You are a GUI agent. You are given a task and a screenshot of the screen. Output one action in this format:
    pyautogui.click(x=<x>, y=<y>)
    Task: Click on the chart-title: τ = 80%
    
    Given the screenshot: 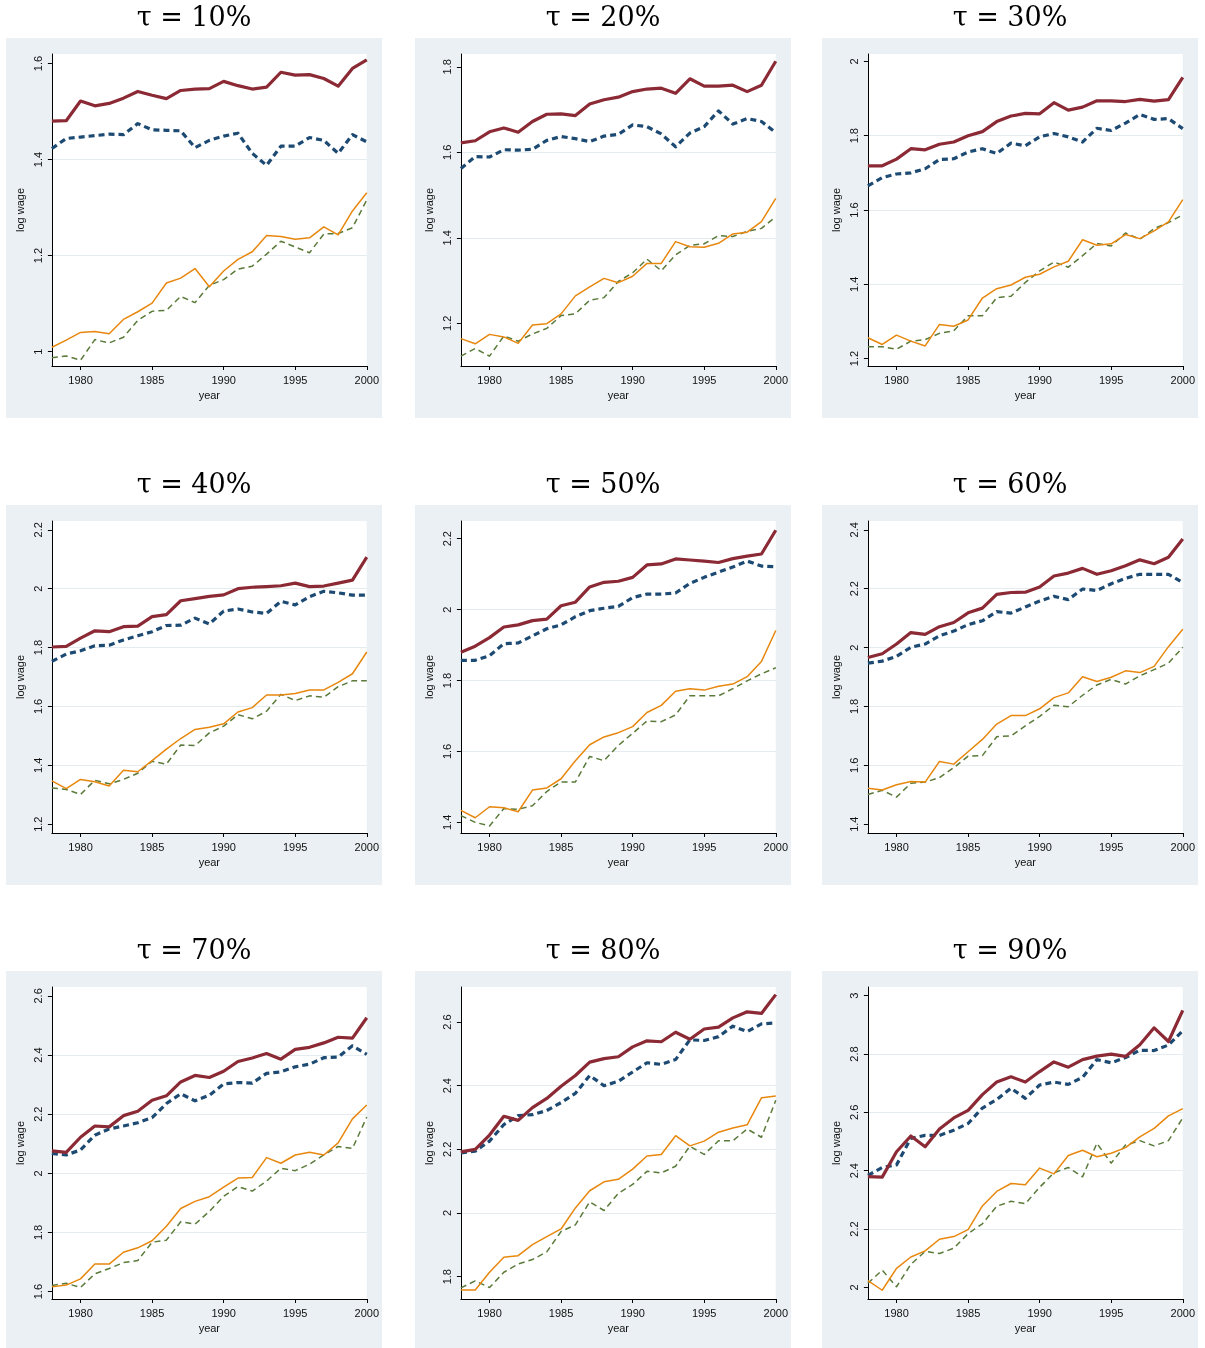 What is the action you would take?
    pyautogui.click(x=603, y=950)
    